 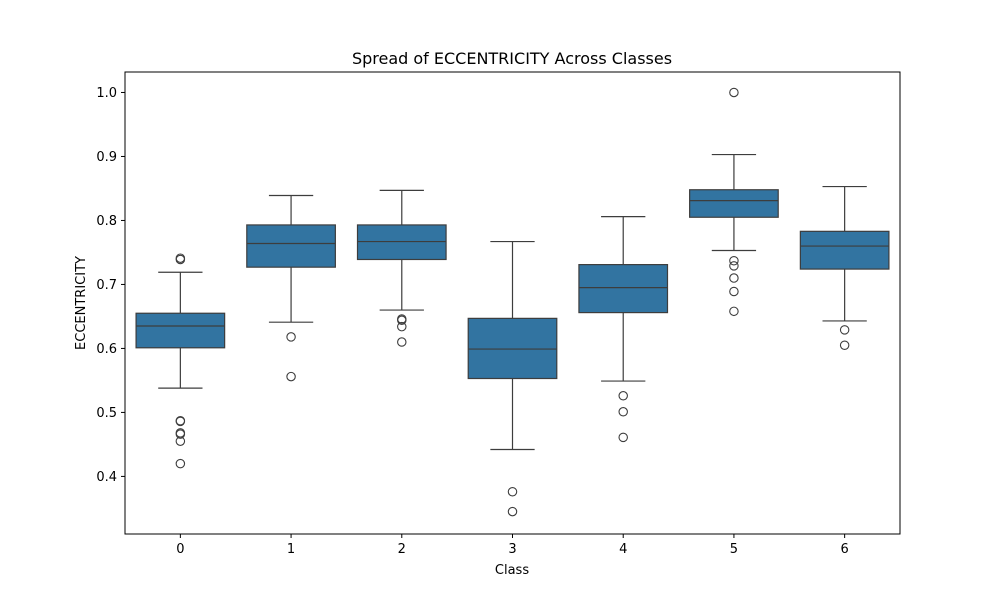 What do you see at coordinates (512, 549) in the screenshot?
I see `x-tick-label: 3` at bounding box center [512, 549].